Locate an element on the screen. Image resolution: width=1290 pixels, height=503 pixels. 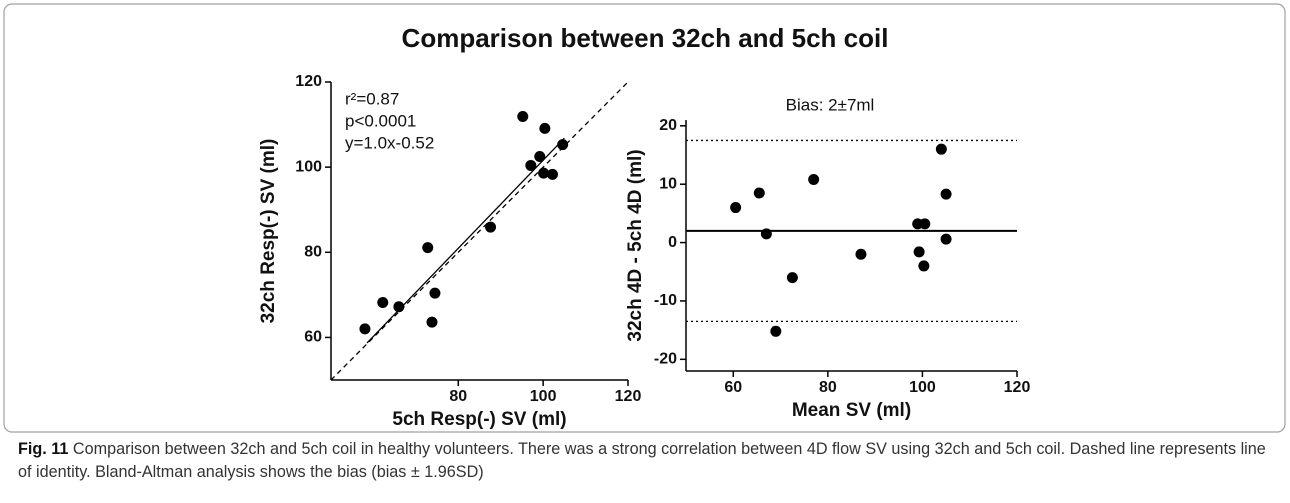
y-tick-label: -20 is located at coordinates (665, 359).